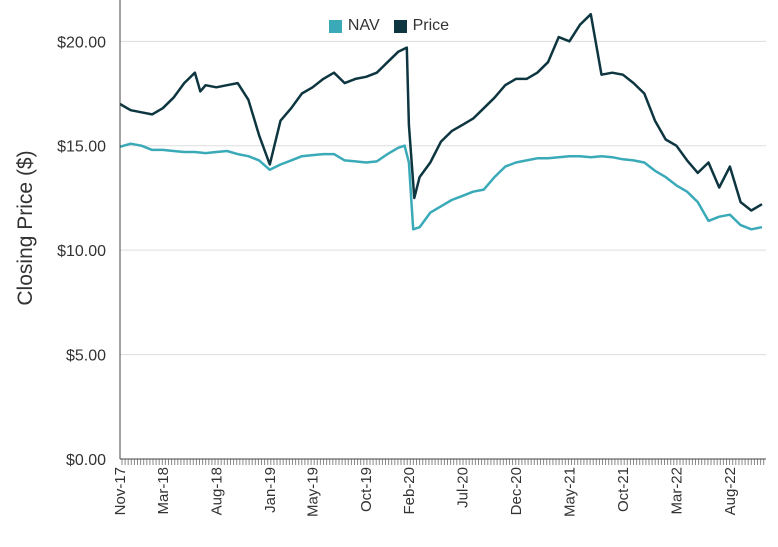  I want to click on x-tick-label: Oct-21, so click(623, 489).